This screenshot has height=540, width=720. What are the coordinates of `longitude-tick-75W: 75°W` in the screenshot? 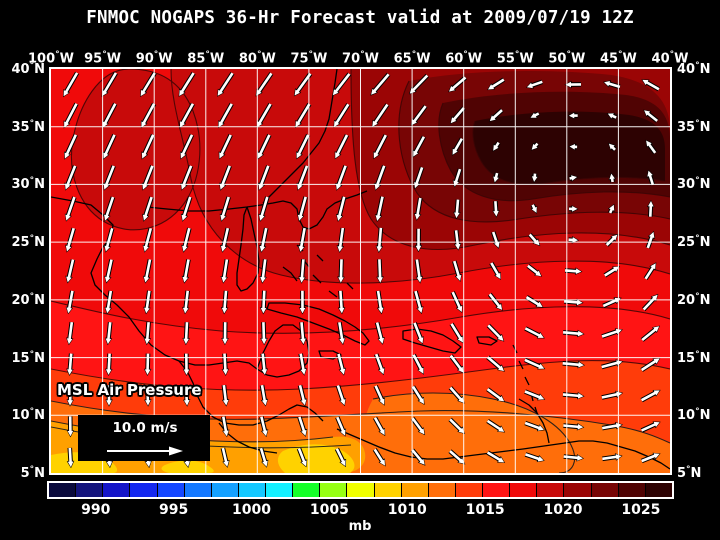 It's located at (309, 58).